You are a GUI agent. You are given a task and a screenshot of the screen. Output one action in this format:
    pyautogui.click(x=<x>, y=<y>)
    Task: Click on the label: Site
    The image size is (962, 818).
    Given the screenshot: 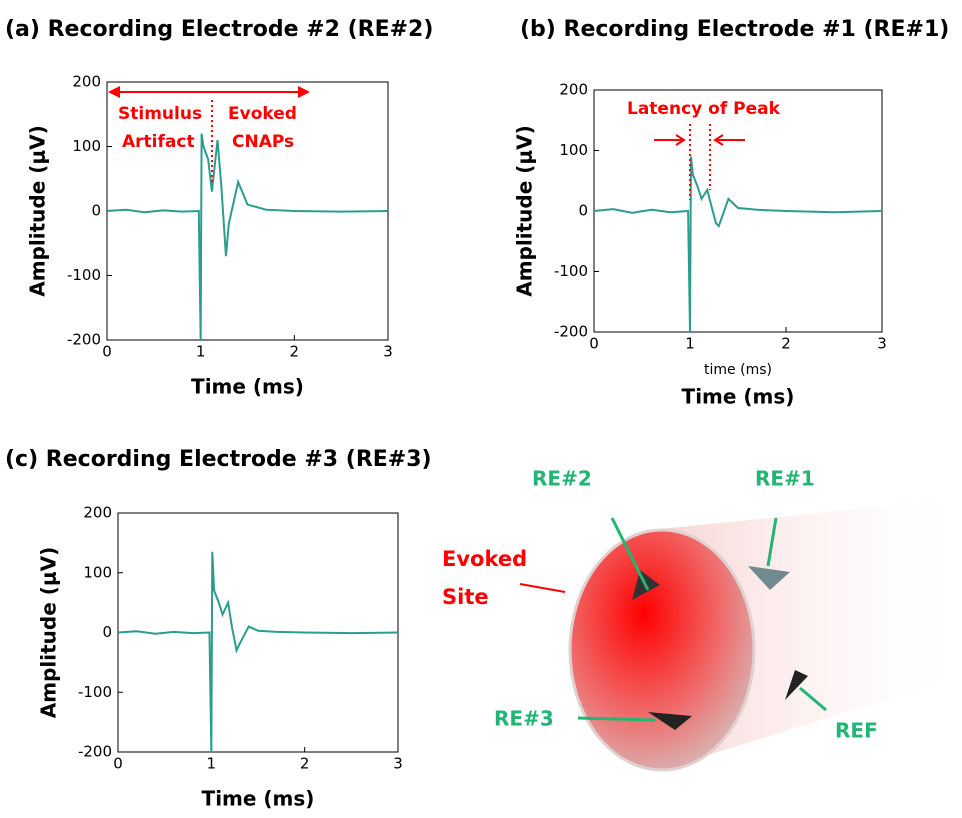 What is the action you would take?
    pyautogui.click(x=465, y=597)
    